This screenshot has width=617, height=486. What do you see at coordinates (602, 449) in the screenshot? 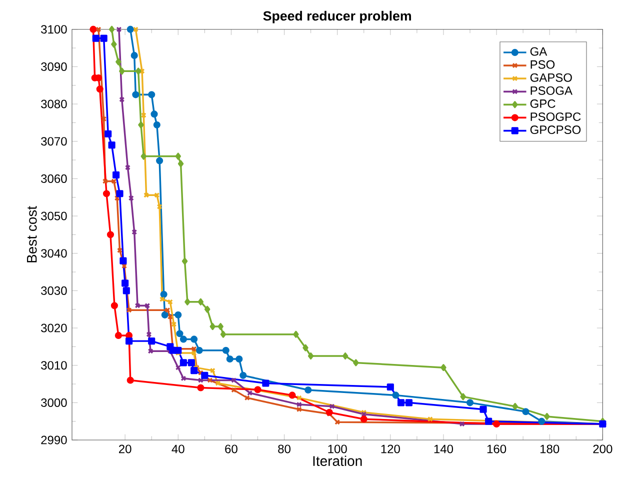
I see `x-tick-label: 200` at bounding box center [602, 449].